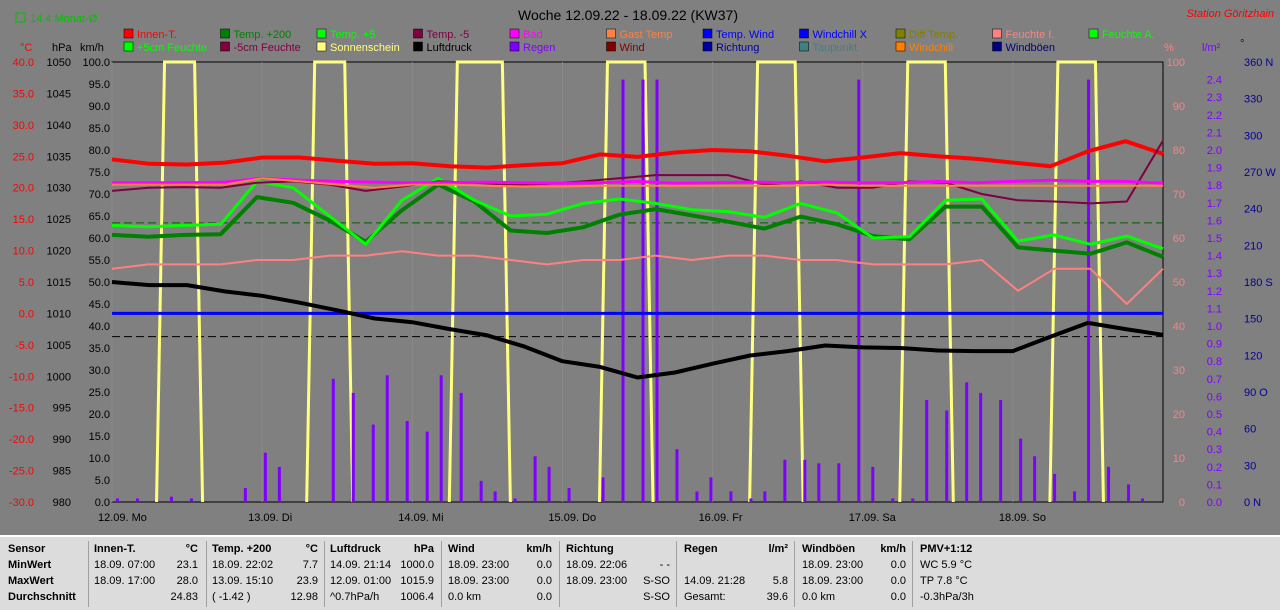 Image resolution: width=1280 pixels, height=610 pixels. Describe the element at coordinates (1022, 518) in the screenshot. I see `x-tick-label: 18.09. So` at that location.